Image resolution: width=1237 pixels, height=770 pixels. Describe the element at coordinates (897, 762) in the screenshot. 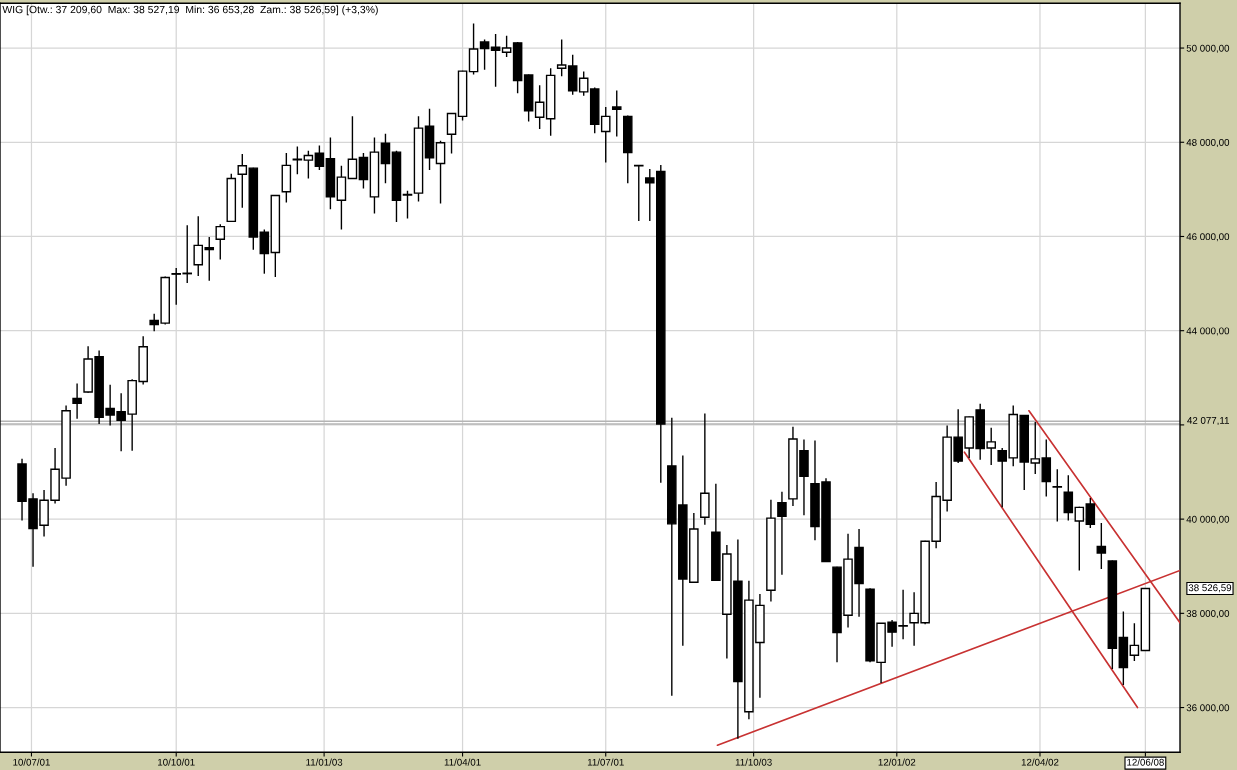

I see `x-tick-label: 12/01/02` at that location.